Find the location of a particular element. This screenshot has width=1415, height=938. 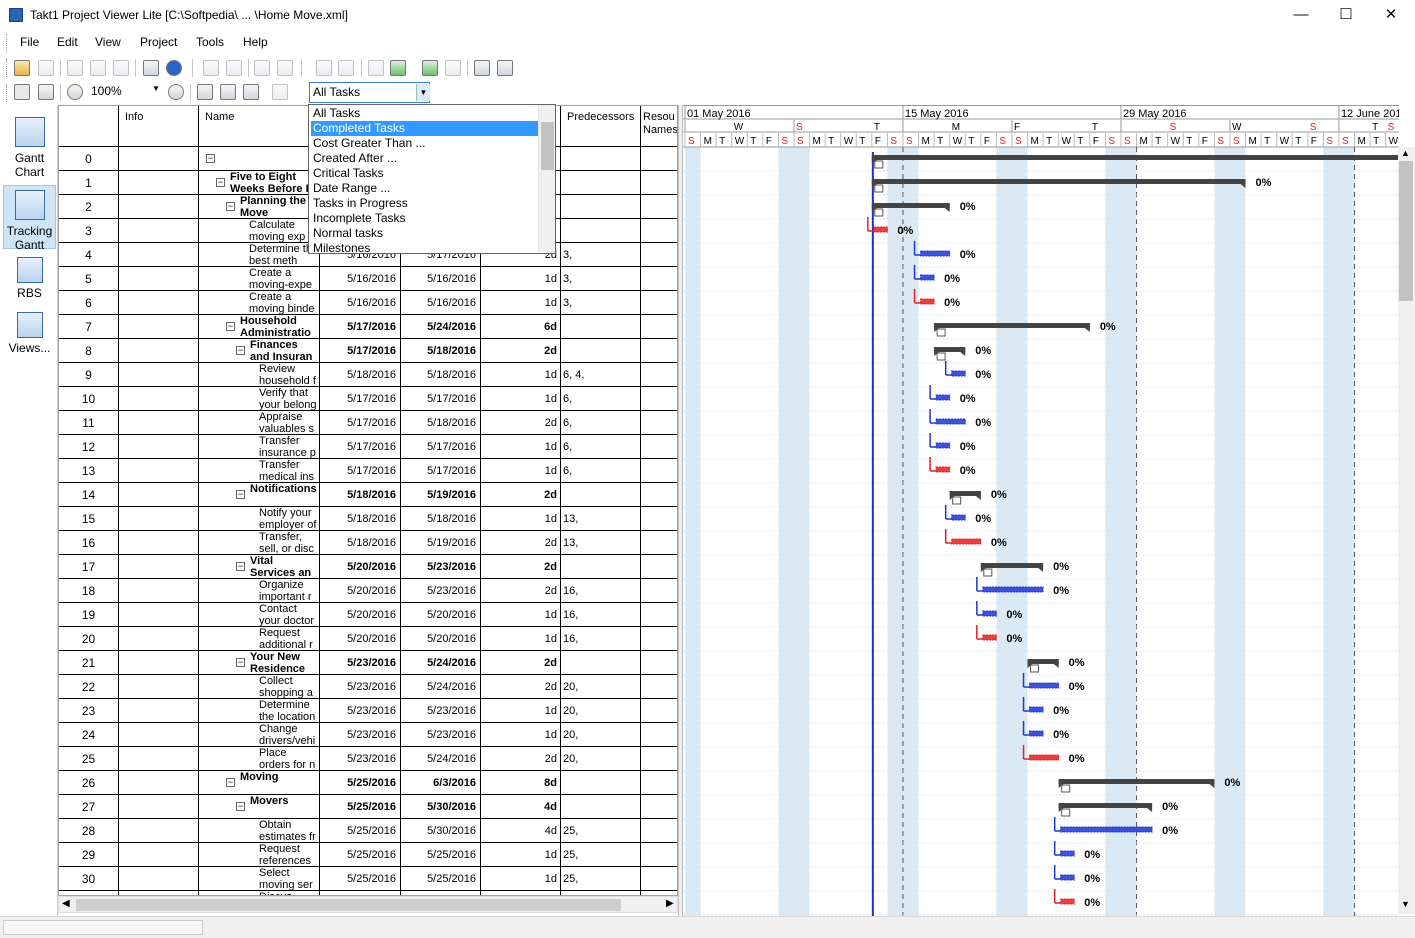

row-finish: 5/24/2016 is located at coordinates (441, 663).